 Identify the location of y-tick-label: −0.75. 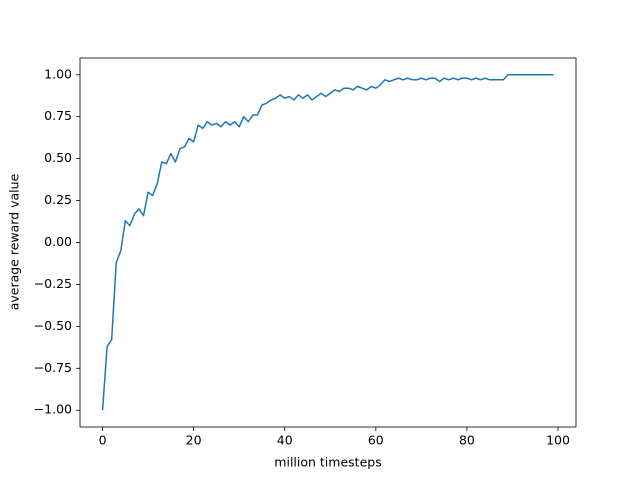
(53, 367).